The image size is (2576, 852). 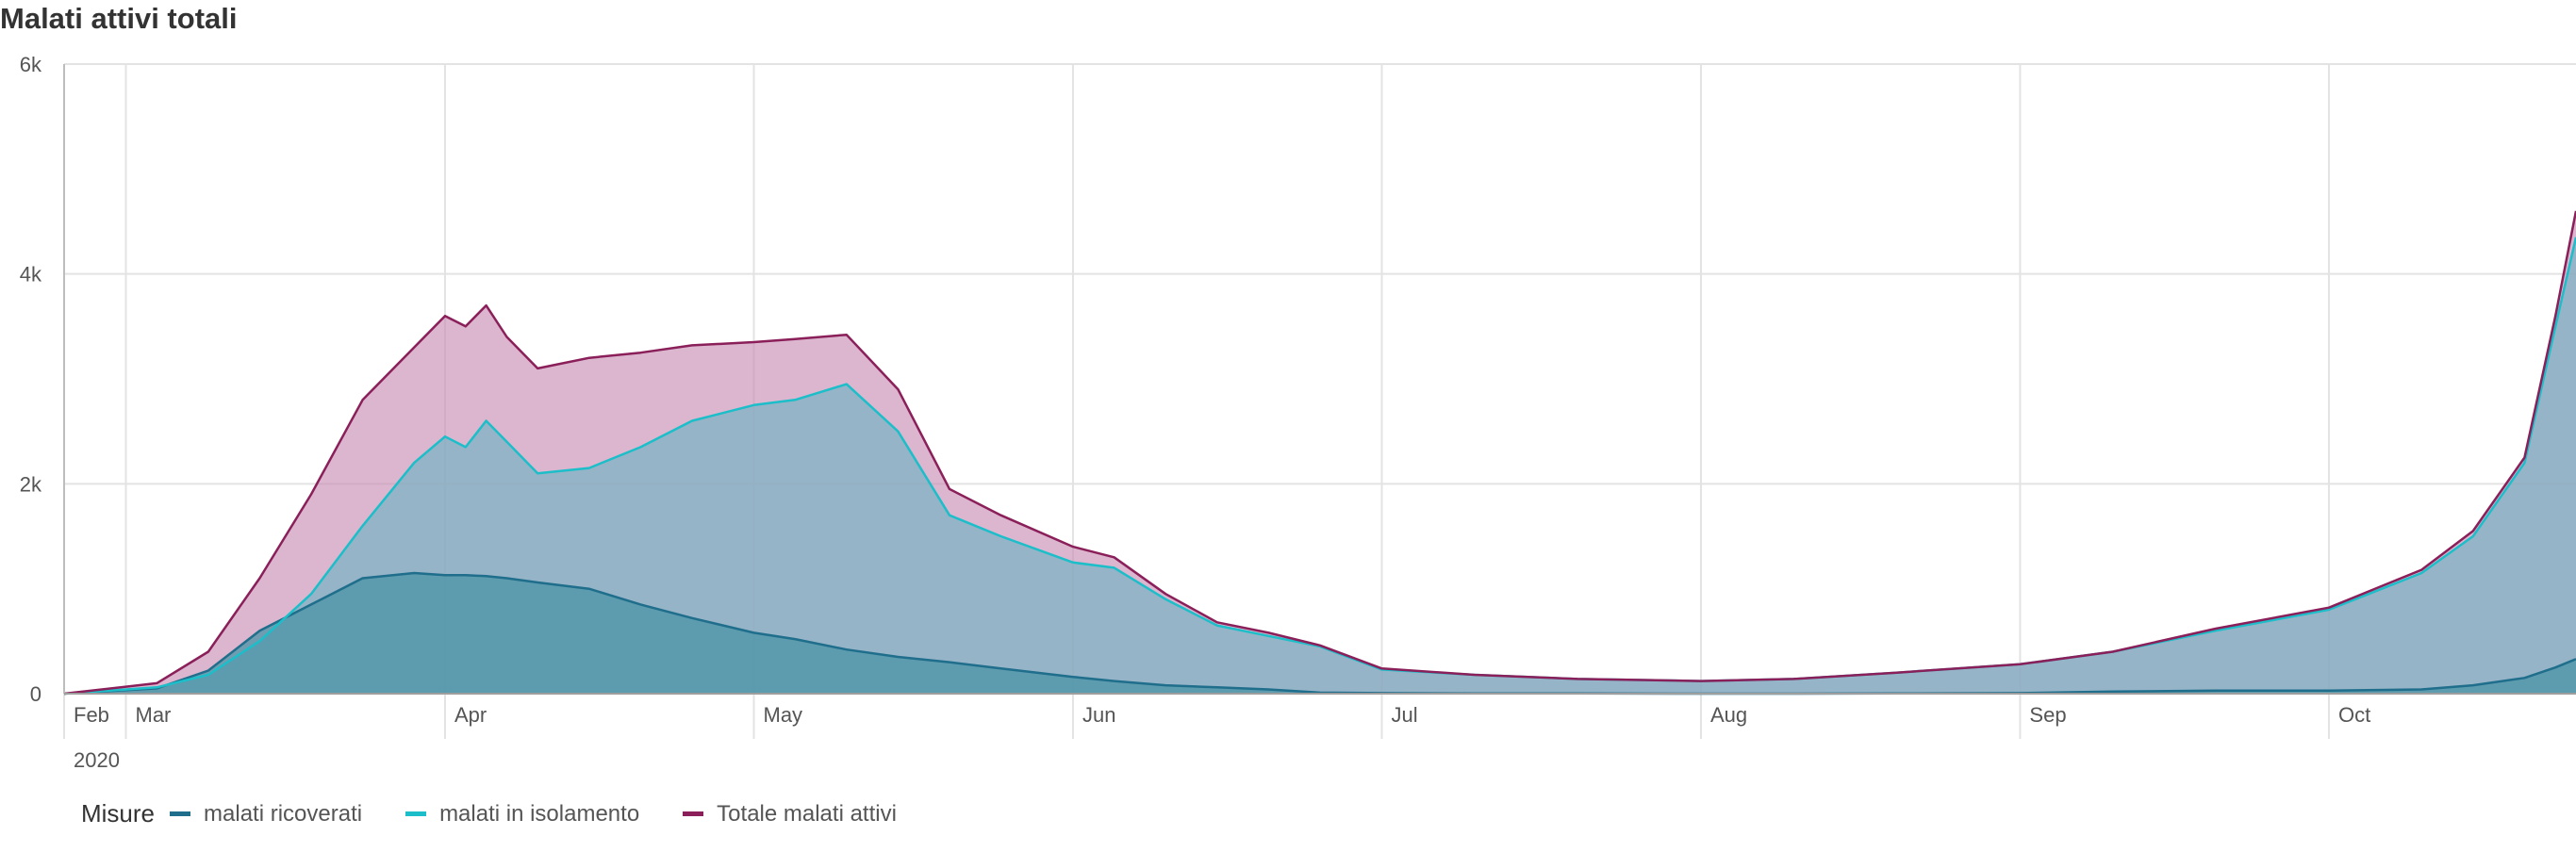 I want to click on legend-label-ricoverati: malati ricoverati, so click(x=283, y=813).